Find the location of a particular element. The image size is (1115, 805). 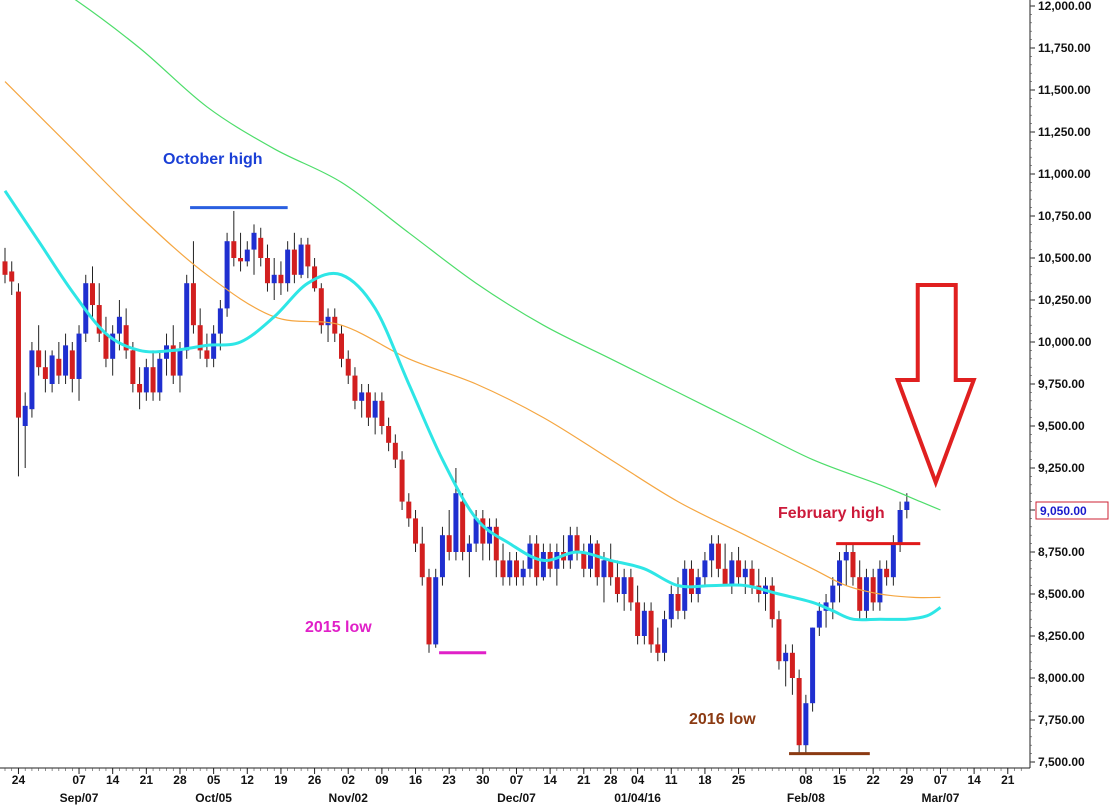

down-arrow is located at coordinates (935, 386).